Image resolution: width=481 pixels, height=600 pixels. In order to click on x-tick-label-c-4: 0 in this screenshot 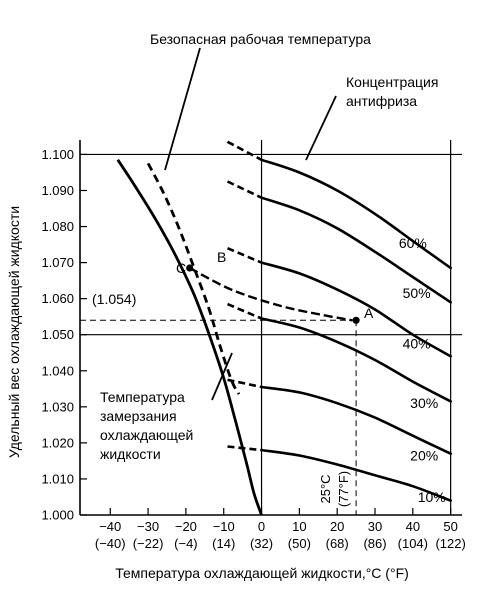, I will do `click(261, 526)`.